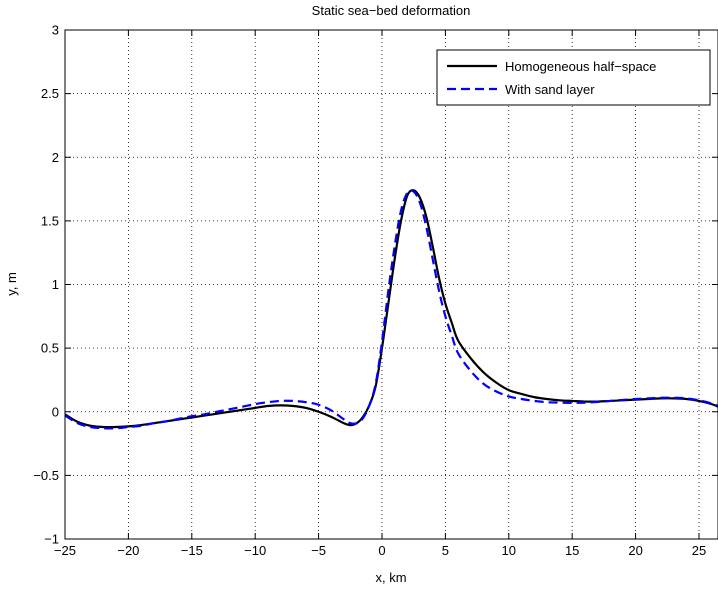  I want to click on x-tick-label: −5, so click(318, 550).